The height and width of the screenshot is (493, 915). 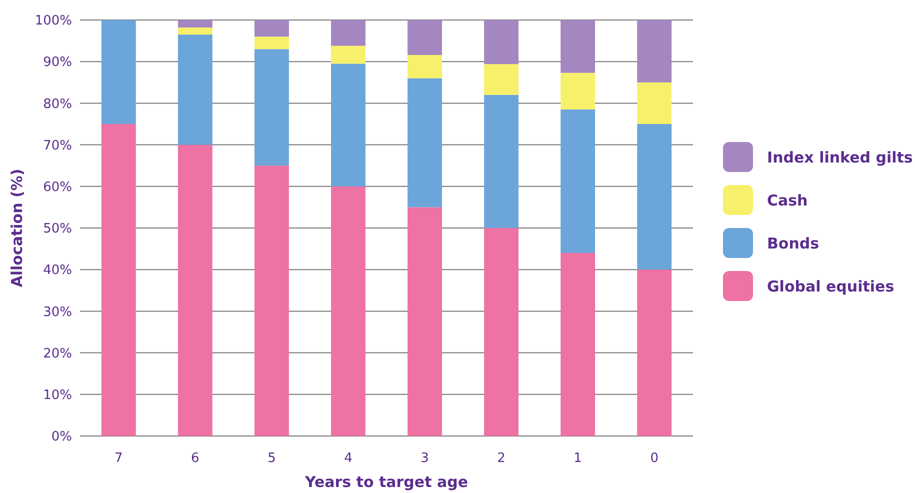 I want to click on y-tick-label: 80%, so click(x=57, y=104).